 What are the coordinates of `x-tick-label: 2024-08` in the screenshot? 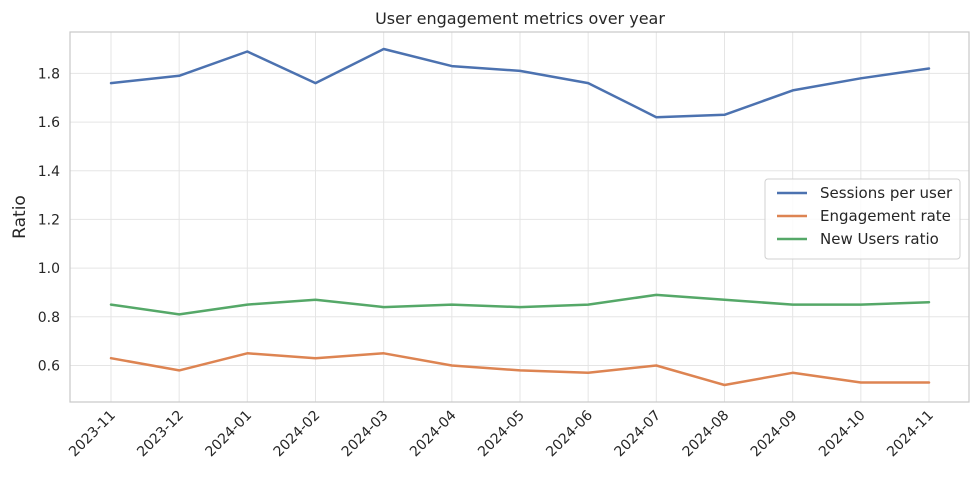 It's located at (706, 434).